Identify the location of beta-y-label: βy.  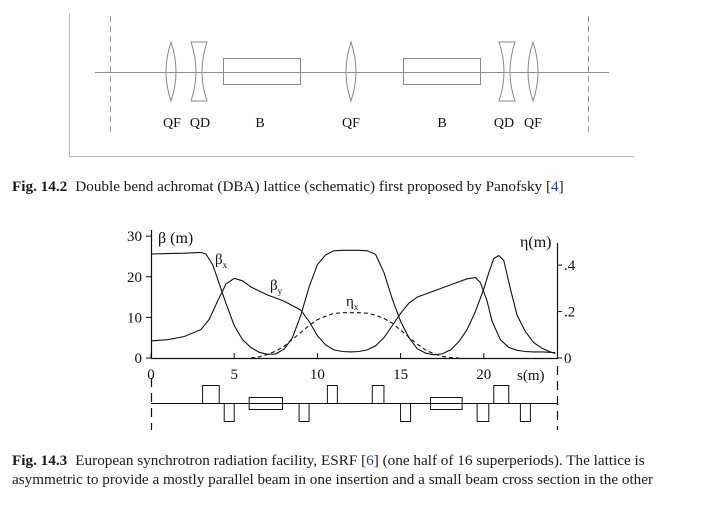
(276, 287).